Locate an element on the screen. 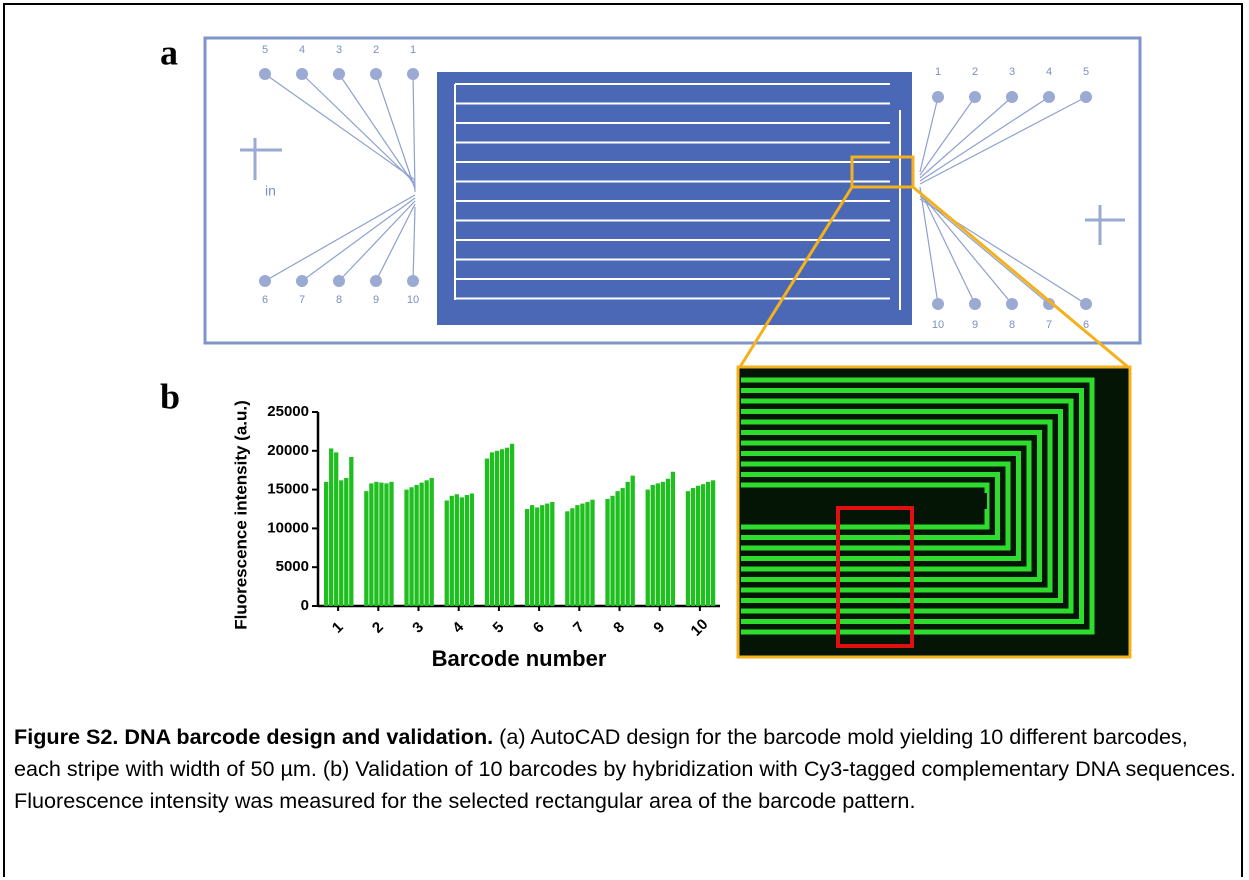  x-axis-label: Barcode number is located at coordinates (519, 658).